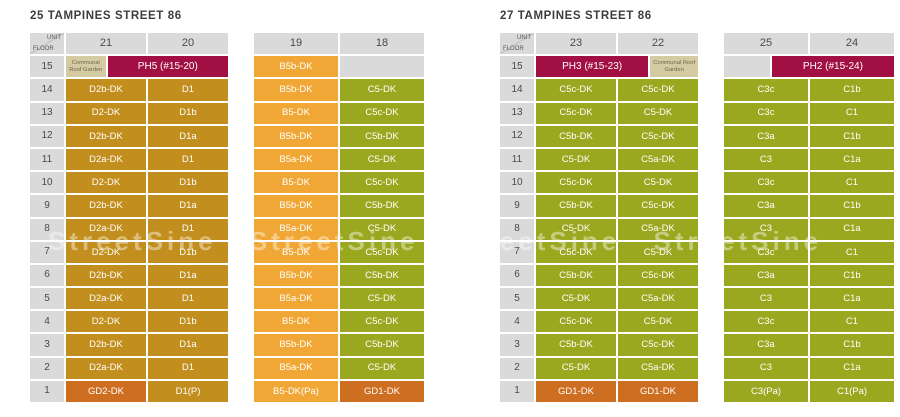 This screenshot has width=900, height=417. What do you see at coordinates (852, 391) in the screenshot?
I see `unit-cell: C1(Pa)` at bounding box center [852, 391].